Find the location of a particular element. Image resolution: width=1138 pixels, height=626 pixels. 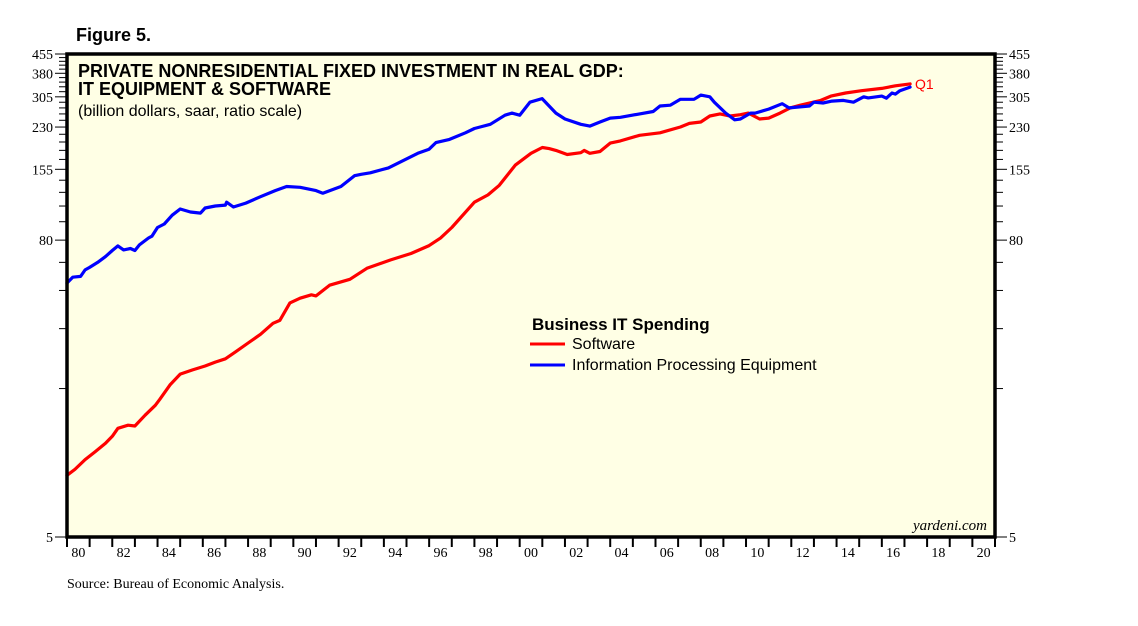

x-tick-label: 20 is located at coordinates (984, 553).